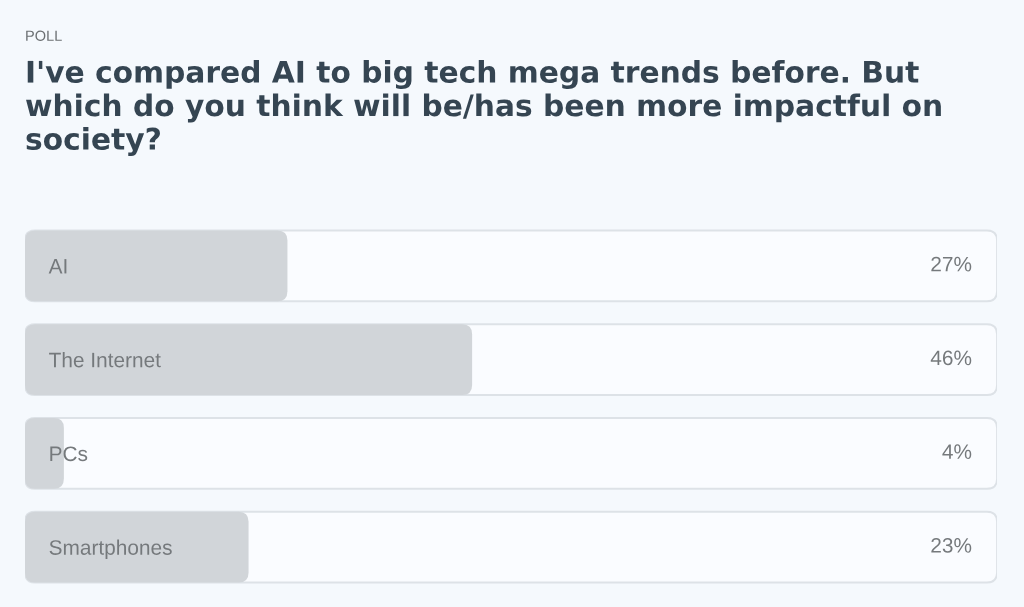 The image size is (1024, 607). What do you see at coordinates (110, 549) in the screenshot?
I see `y-tick-label: Smartphones` at bounding box center [110, 549].